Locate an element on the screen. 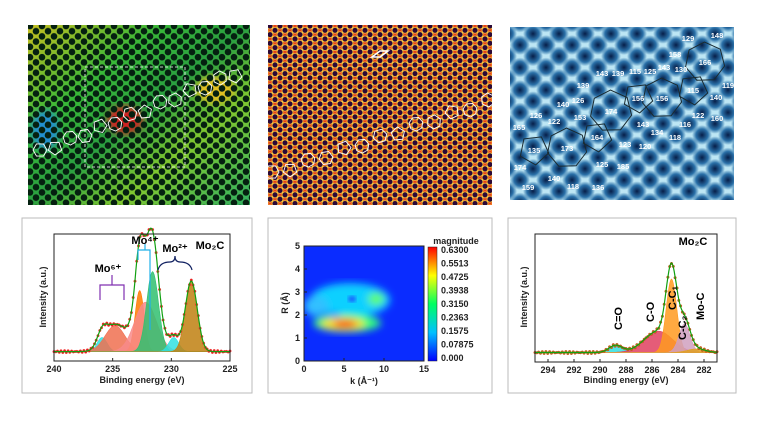 Image resolution: width=760 pixels, height=425 pixels. heatmap-peak is located at coordinates (345, 324).